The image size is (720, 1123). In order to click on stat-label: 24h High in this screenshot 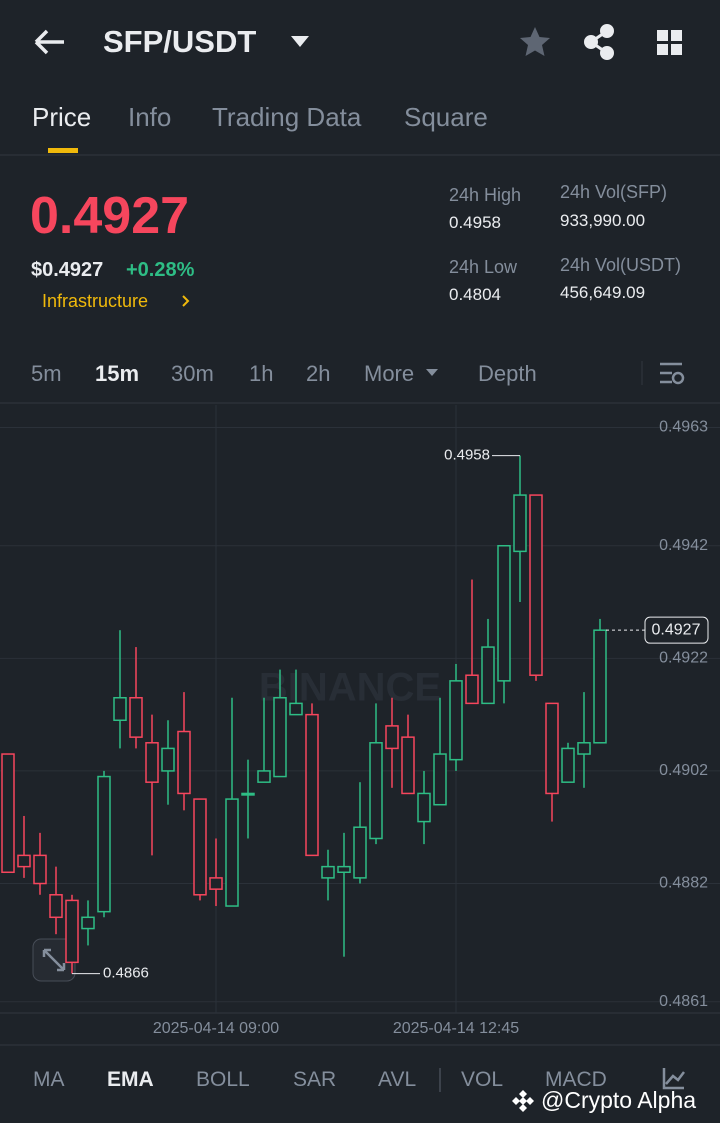, I will do `click(485, 195)`.